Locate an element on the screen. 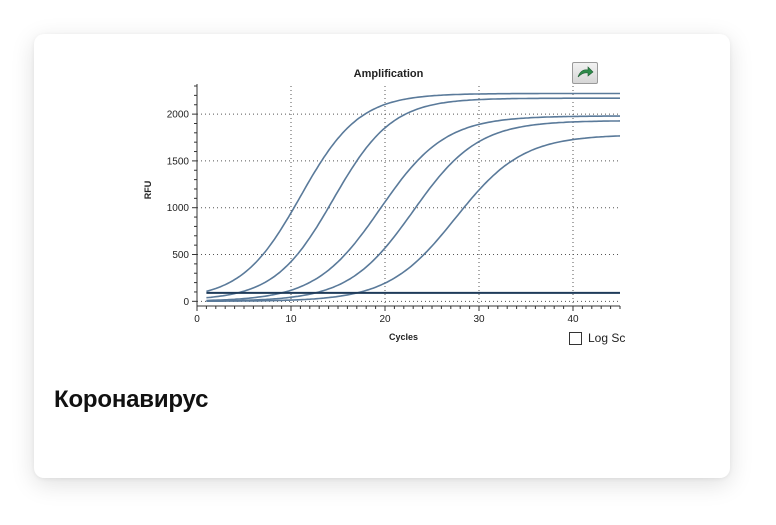 The image size is (776, 525). x-tick-label: 40 is located at coordinates (573, 319).